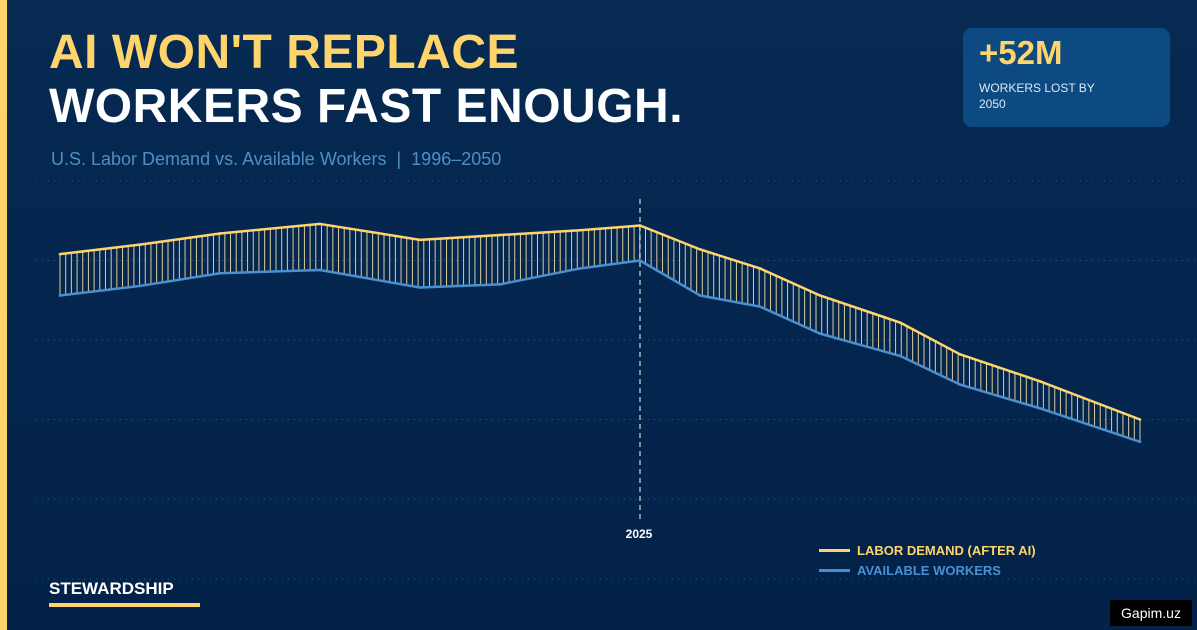 The height and width of the screenshot is (630, 1197). What do you see at coordinates (3, 315) in the screenshot?
I see `accent-bar` at bounding box center [3, 315].